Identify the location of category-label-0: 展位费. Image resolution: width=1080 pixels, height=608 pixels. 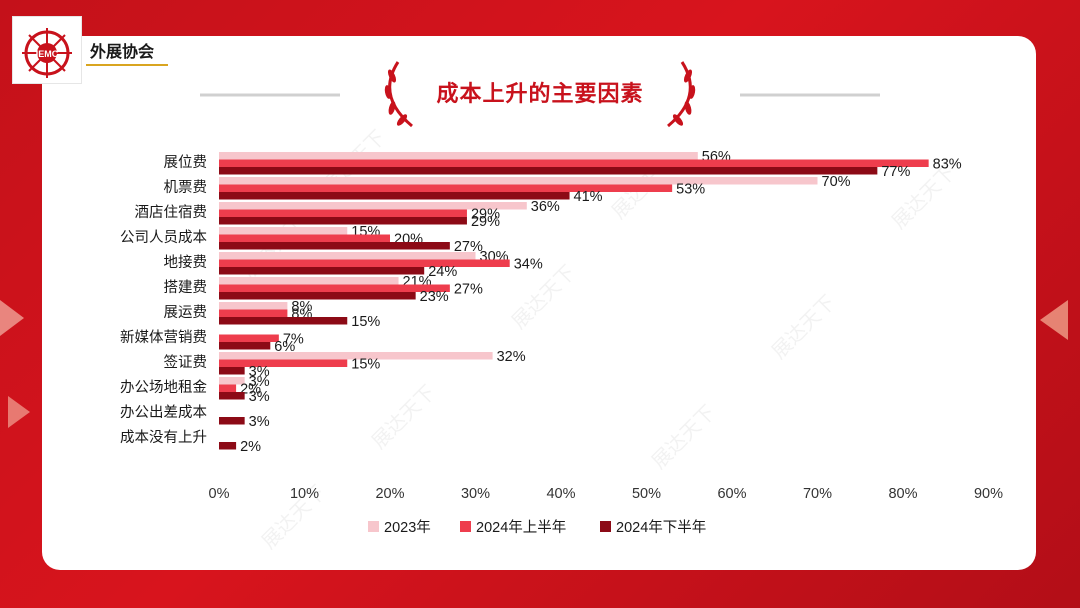
(186, 162).